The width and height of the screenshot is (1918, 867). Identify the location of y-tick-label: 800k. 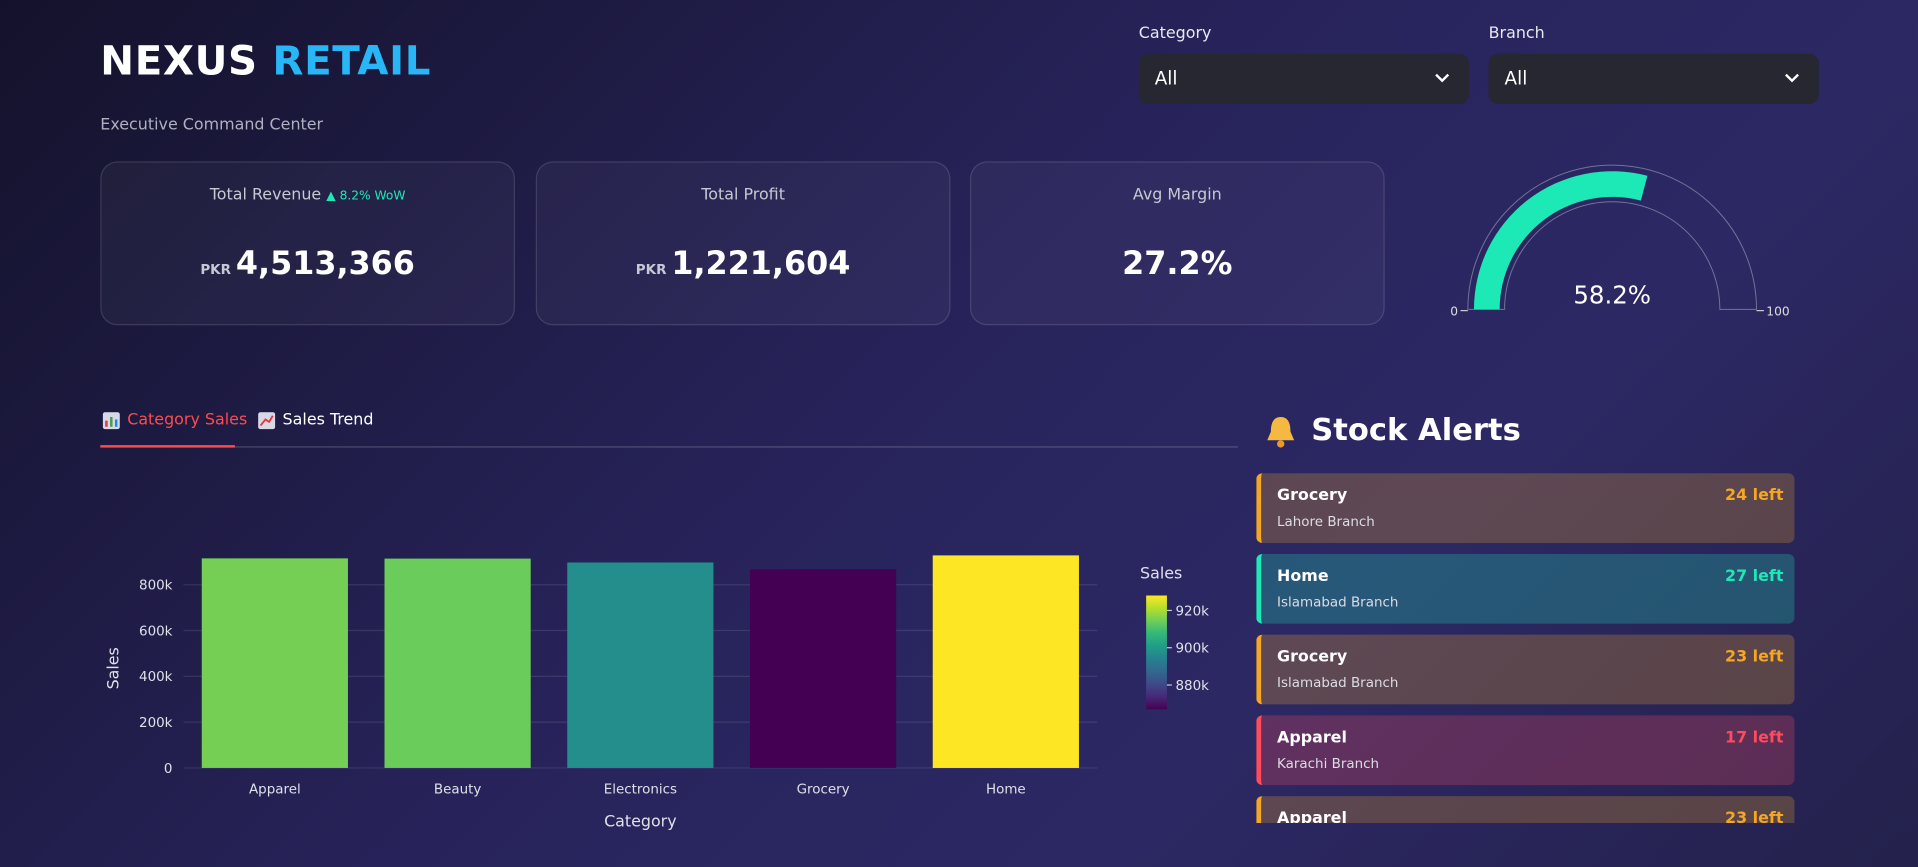
(156, 586).